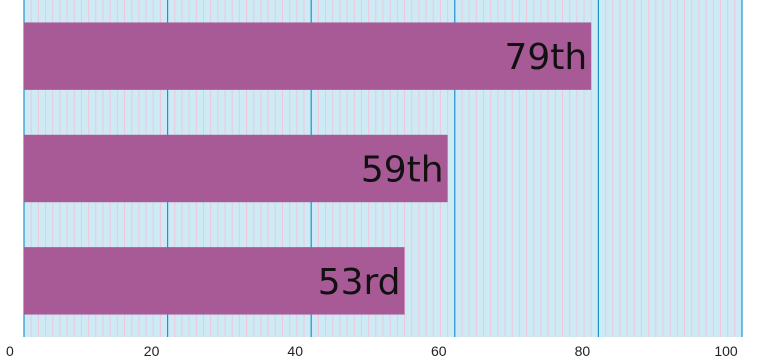  What do you see at coordinates (359, 282) in the screenshot?
I see `bar-data-label: 53rd` at bounding box center [359, 282].